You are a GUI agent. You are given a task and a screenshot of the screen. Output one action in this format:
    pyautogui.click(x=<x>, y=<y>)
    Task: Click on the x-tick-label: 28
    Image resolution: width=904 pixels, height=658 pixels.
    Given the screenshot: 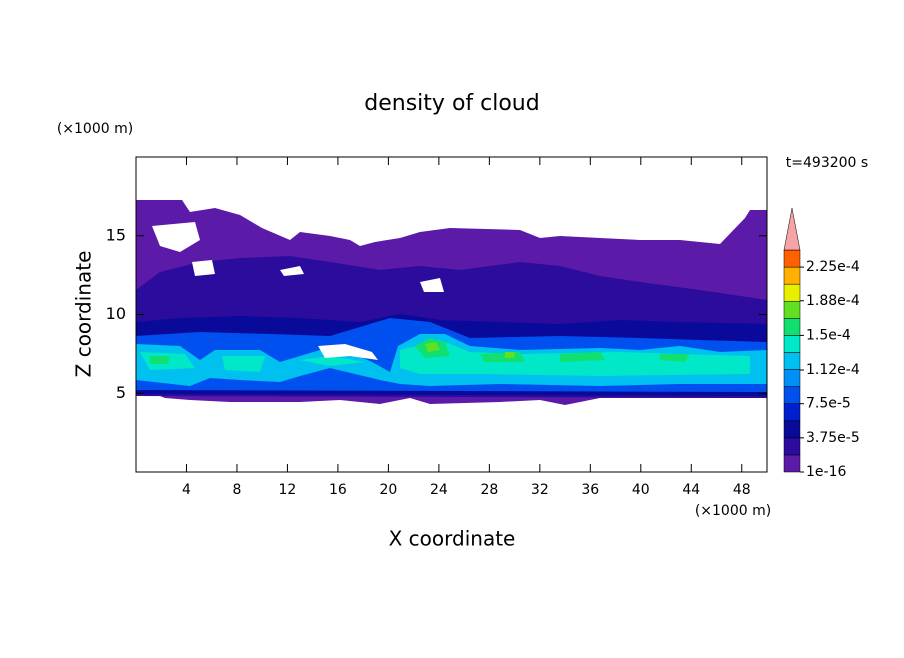 What is the action you would take?
    pyautogui.click(x=489, y=490)
    